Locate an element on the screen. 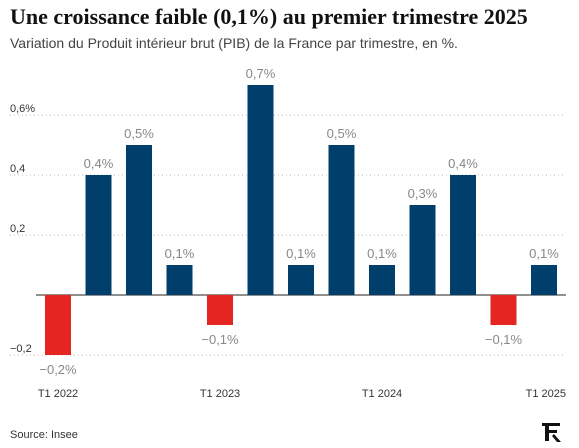 This screenshot has height=448, width=579. figaro-f-logo-icon is located at coordinates (551, 432).